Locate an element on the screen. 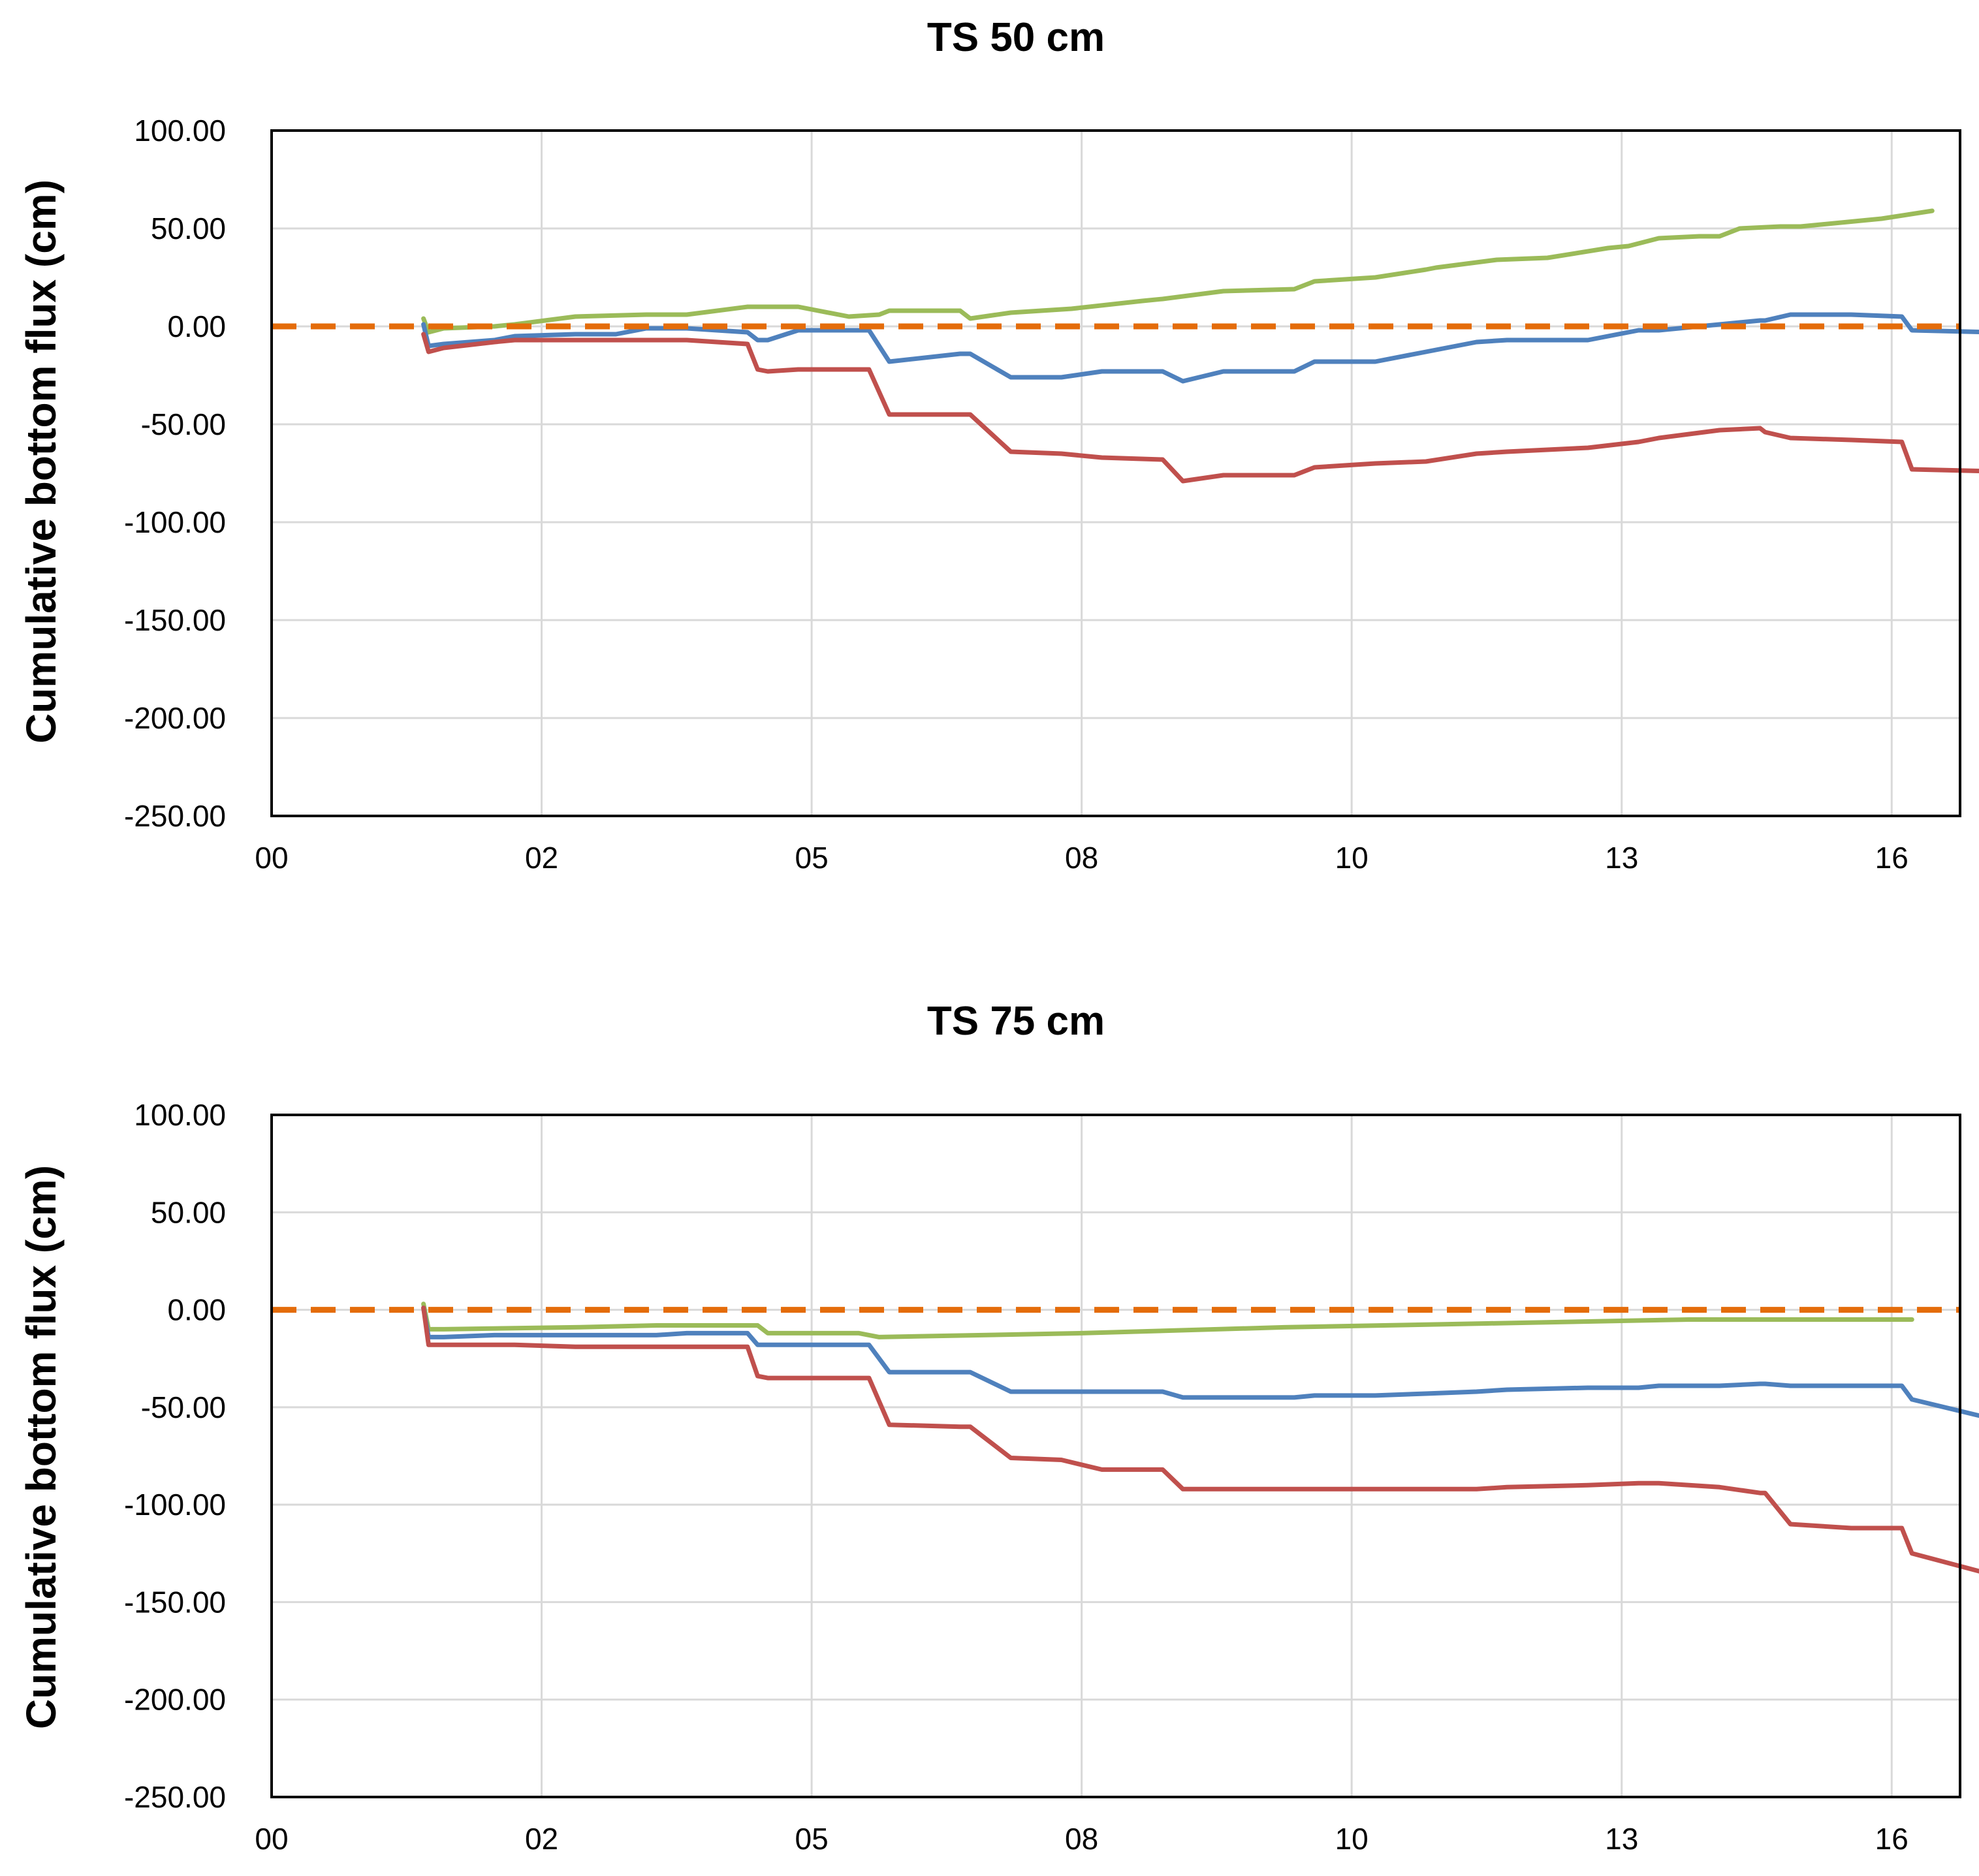 The height and width of the screenshot is (1876, 1979). chart-title: TS 50 cm is located at coordinates (1016, 38).